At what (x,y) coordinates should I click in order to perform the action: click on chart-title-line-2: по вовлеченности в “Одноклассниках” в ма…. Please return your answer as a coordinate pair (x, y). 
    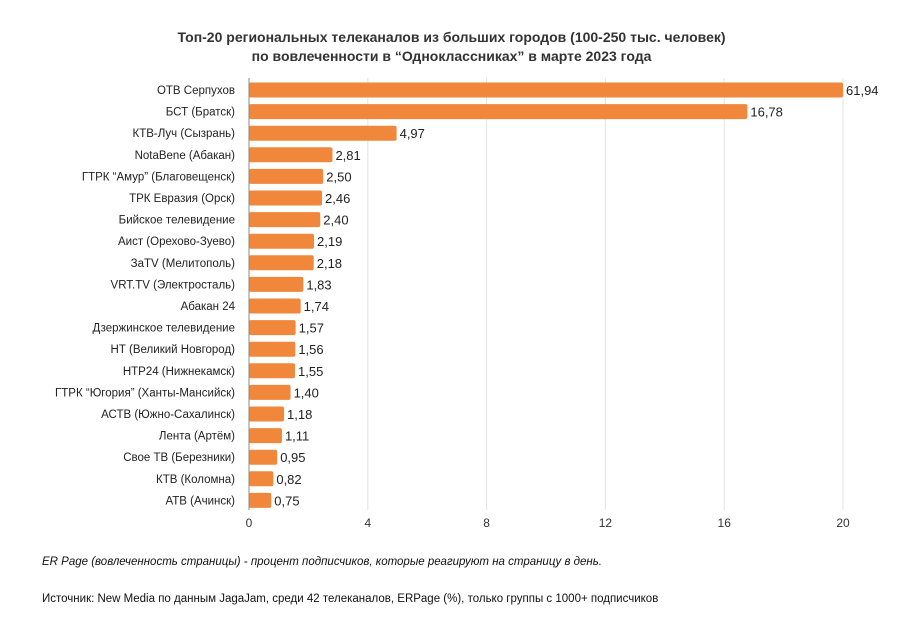
    Looking at the image, I should click on (451, 56).